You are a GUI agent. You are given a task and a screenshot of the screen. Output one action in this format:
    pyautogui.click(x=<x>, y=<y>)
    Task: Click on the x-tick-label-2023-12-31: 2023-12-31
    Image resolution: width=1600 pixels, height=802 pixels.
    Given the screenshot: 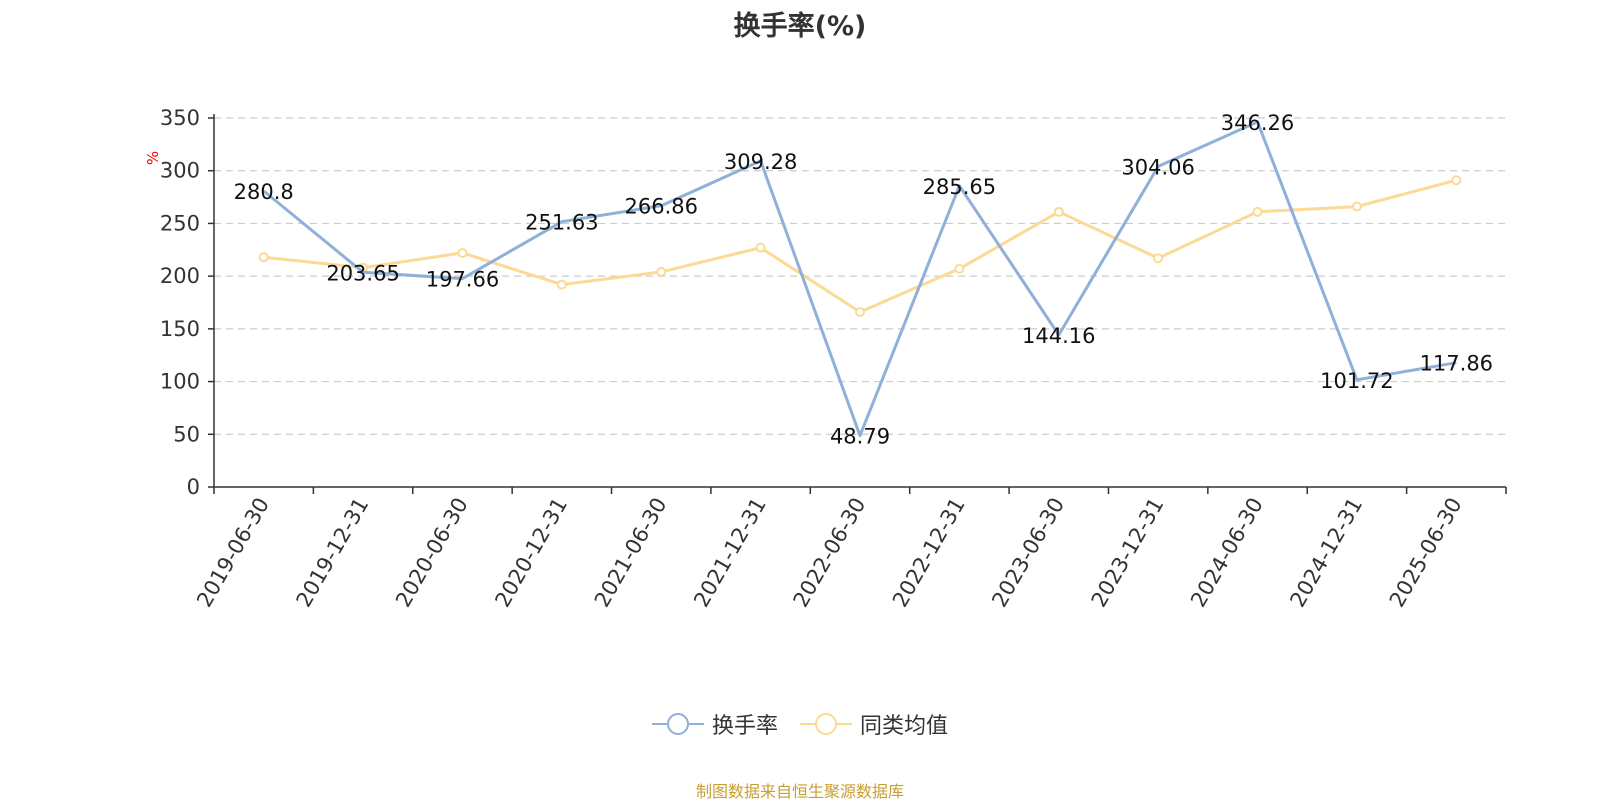 What is the action you would take?
    pyautogui.click(x=1128, y=553)
    